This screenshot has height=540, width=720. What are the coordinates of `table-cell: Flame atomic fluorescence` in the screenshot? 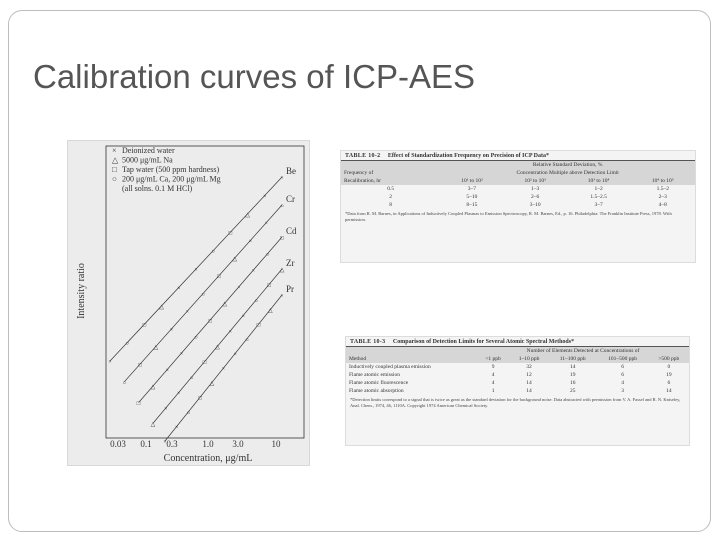 It's located at (379, 383).